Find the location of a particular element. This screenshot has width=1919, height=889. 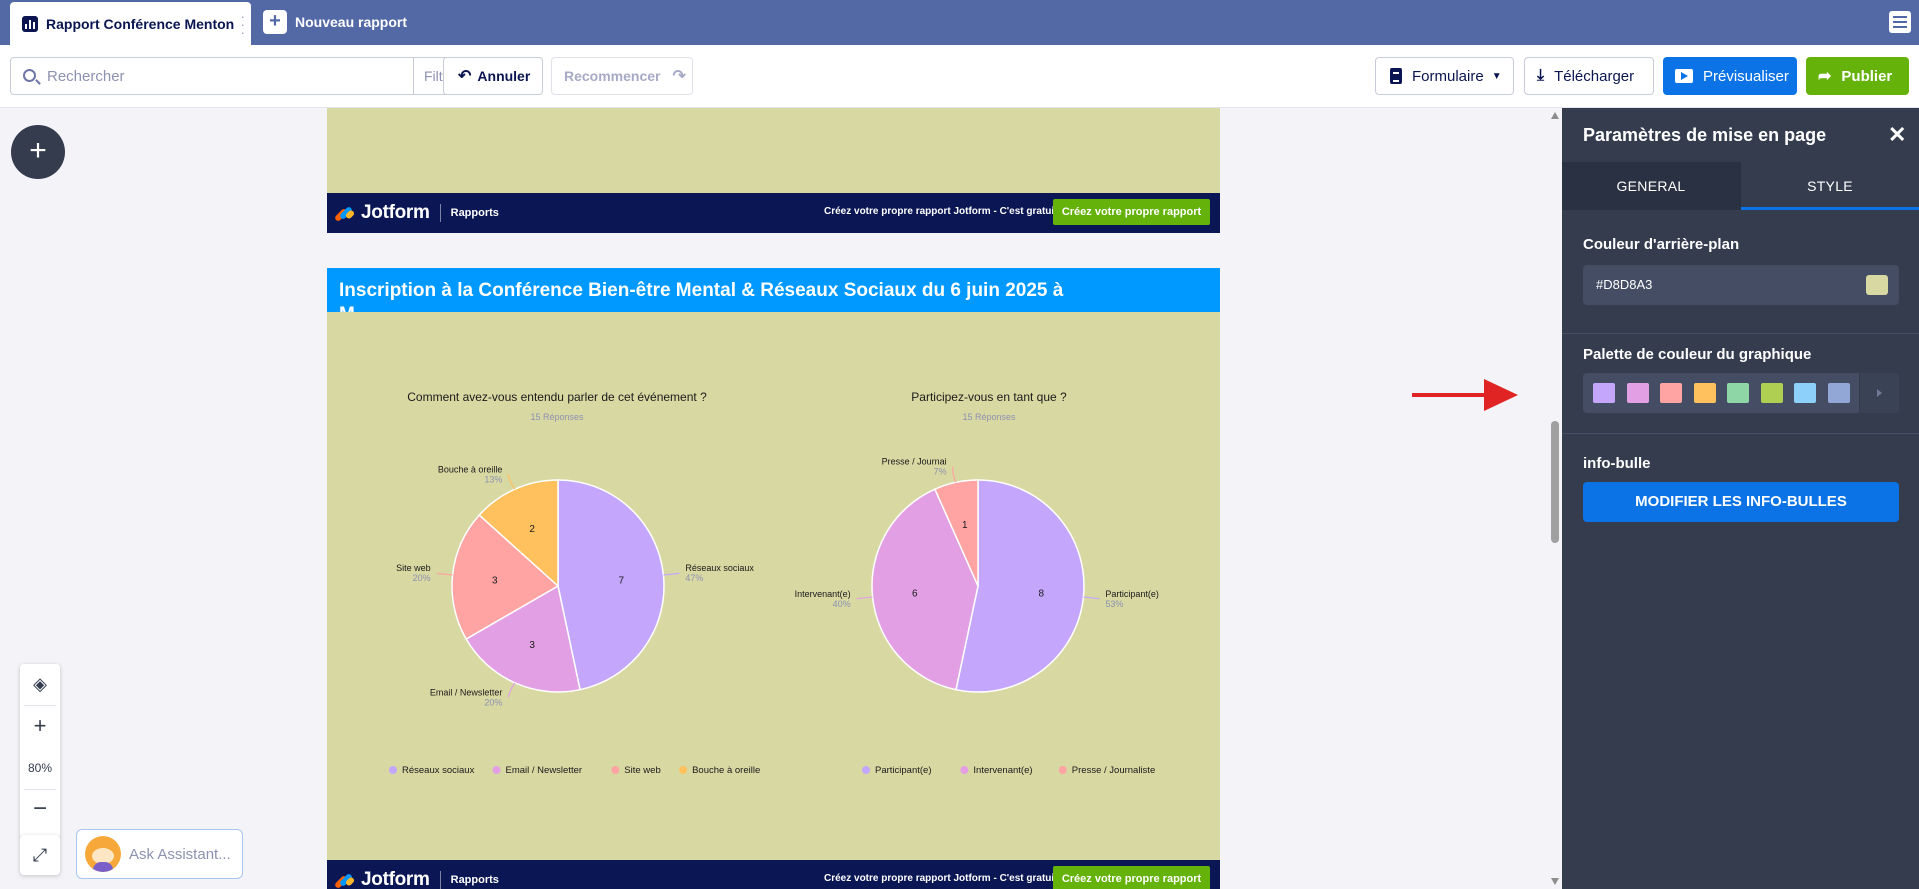

jotform-logo-icon is located at coordinates (344, 880).